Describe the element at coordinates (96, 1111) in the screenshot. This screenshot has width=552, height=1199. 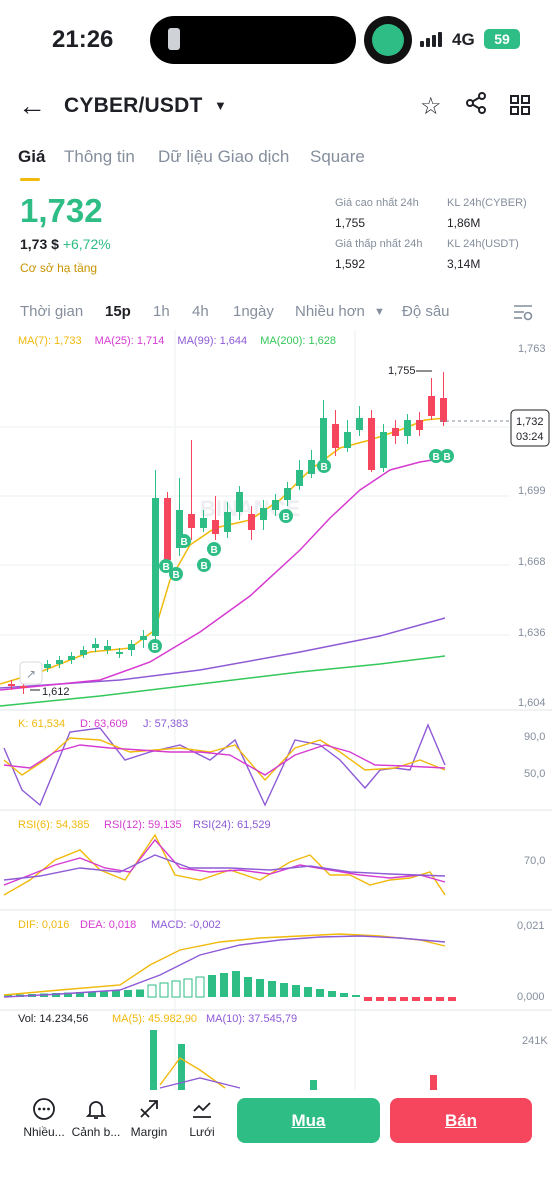
I see `bell-icon` at that location.